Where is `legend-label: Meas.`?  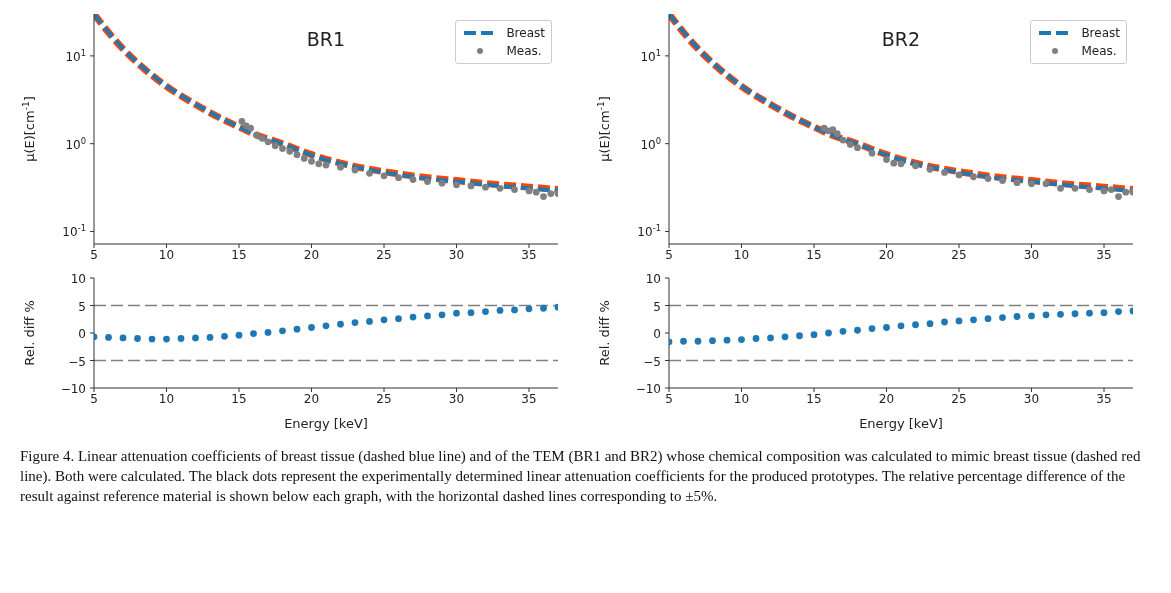 legend-label: Meas. is located at coordinates (524, 51).